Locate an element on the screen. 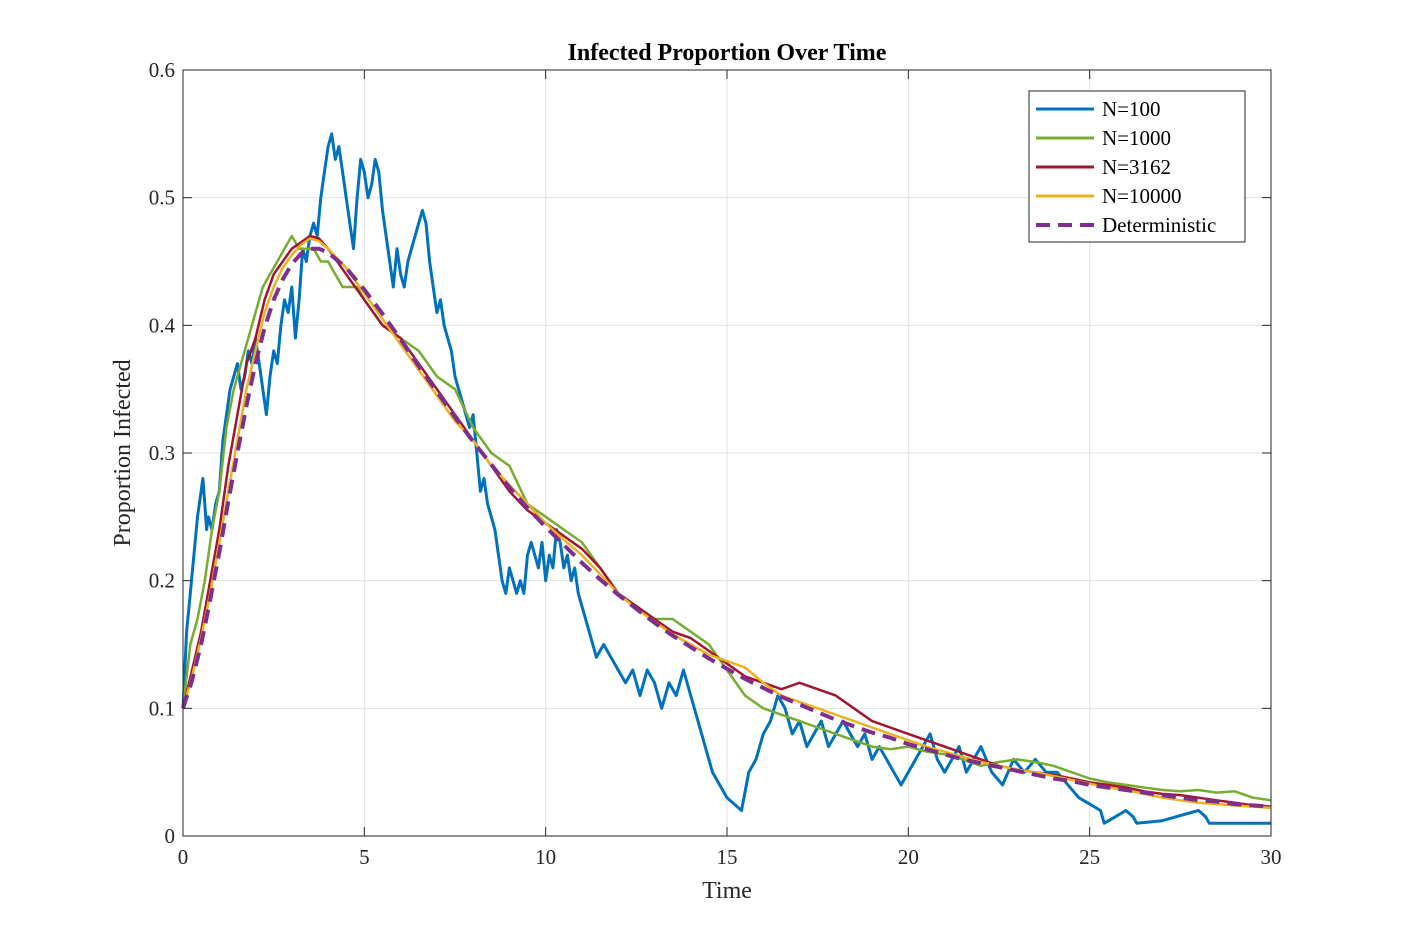  legend-label: N=100 is located at coordinates (1131, 109).